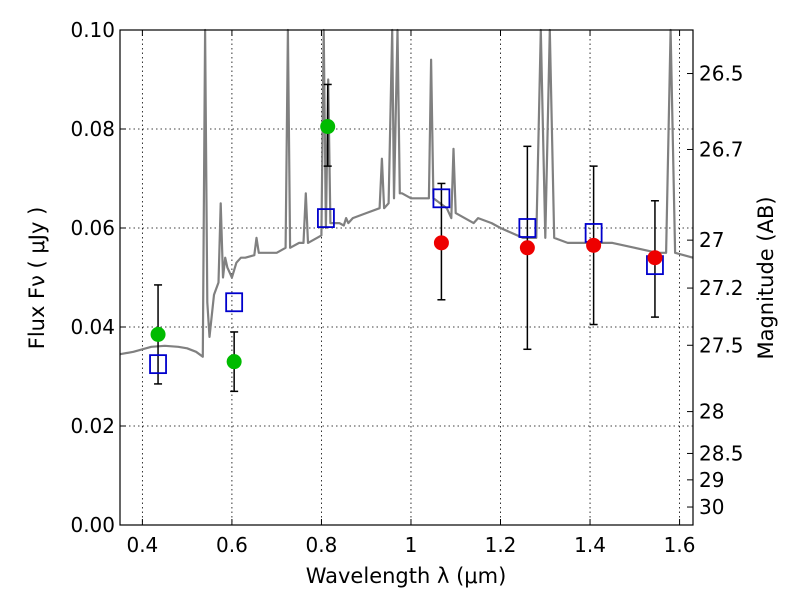 The image size is (800, 604). I want to click on y-tick-label: 0.00, so click(92, 525).